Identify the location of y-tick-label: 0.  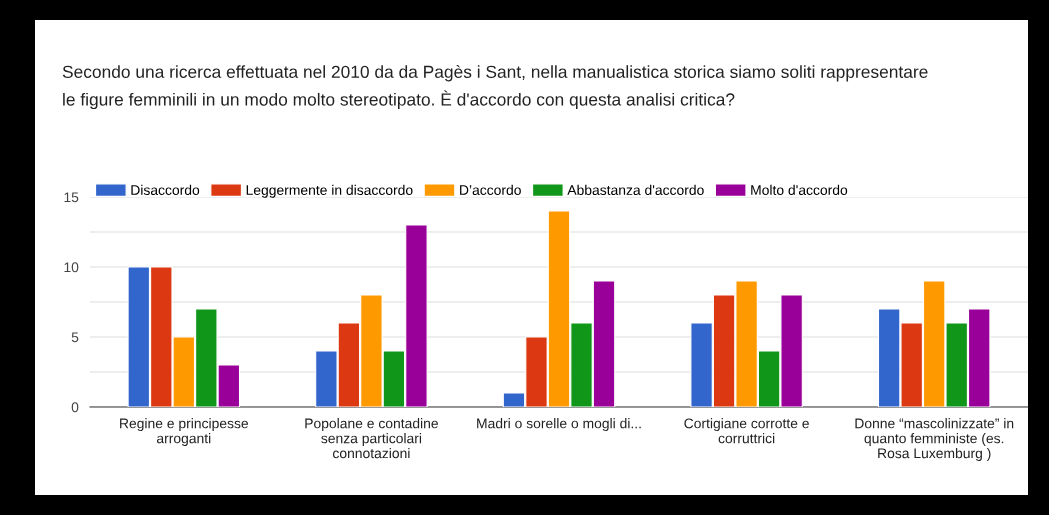
(75, 407).